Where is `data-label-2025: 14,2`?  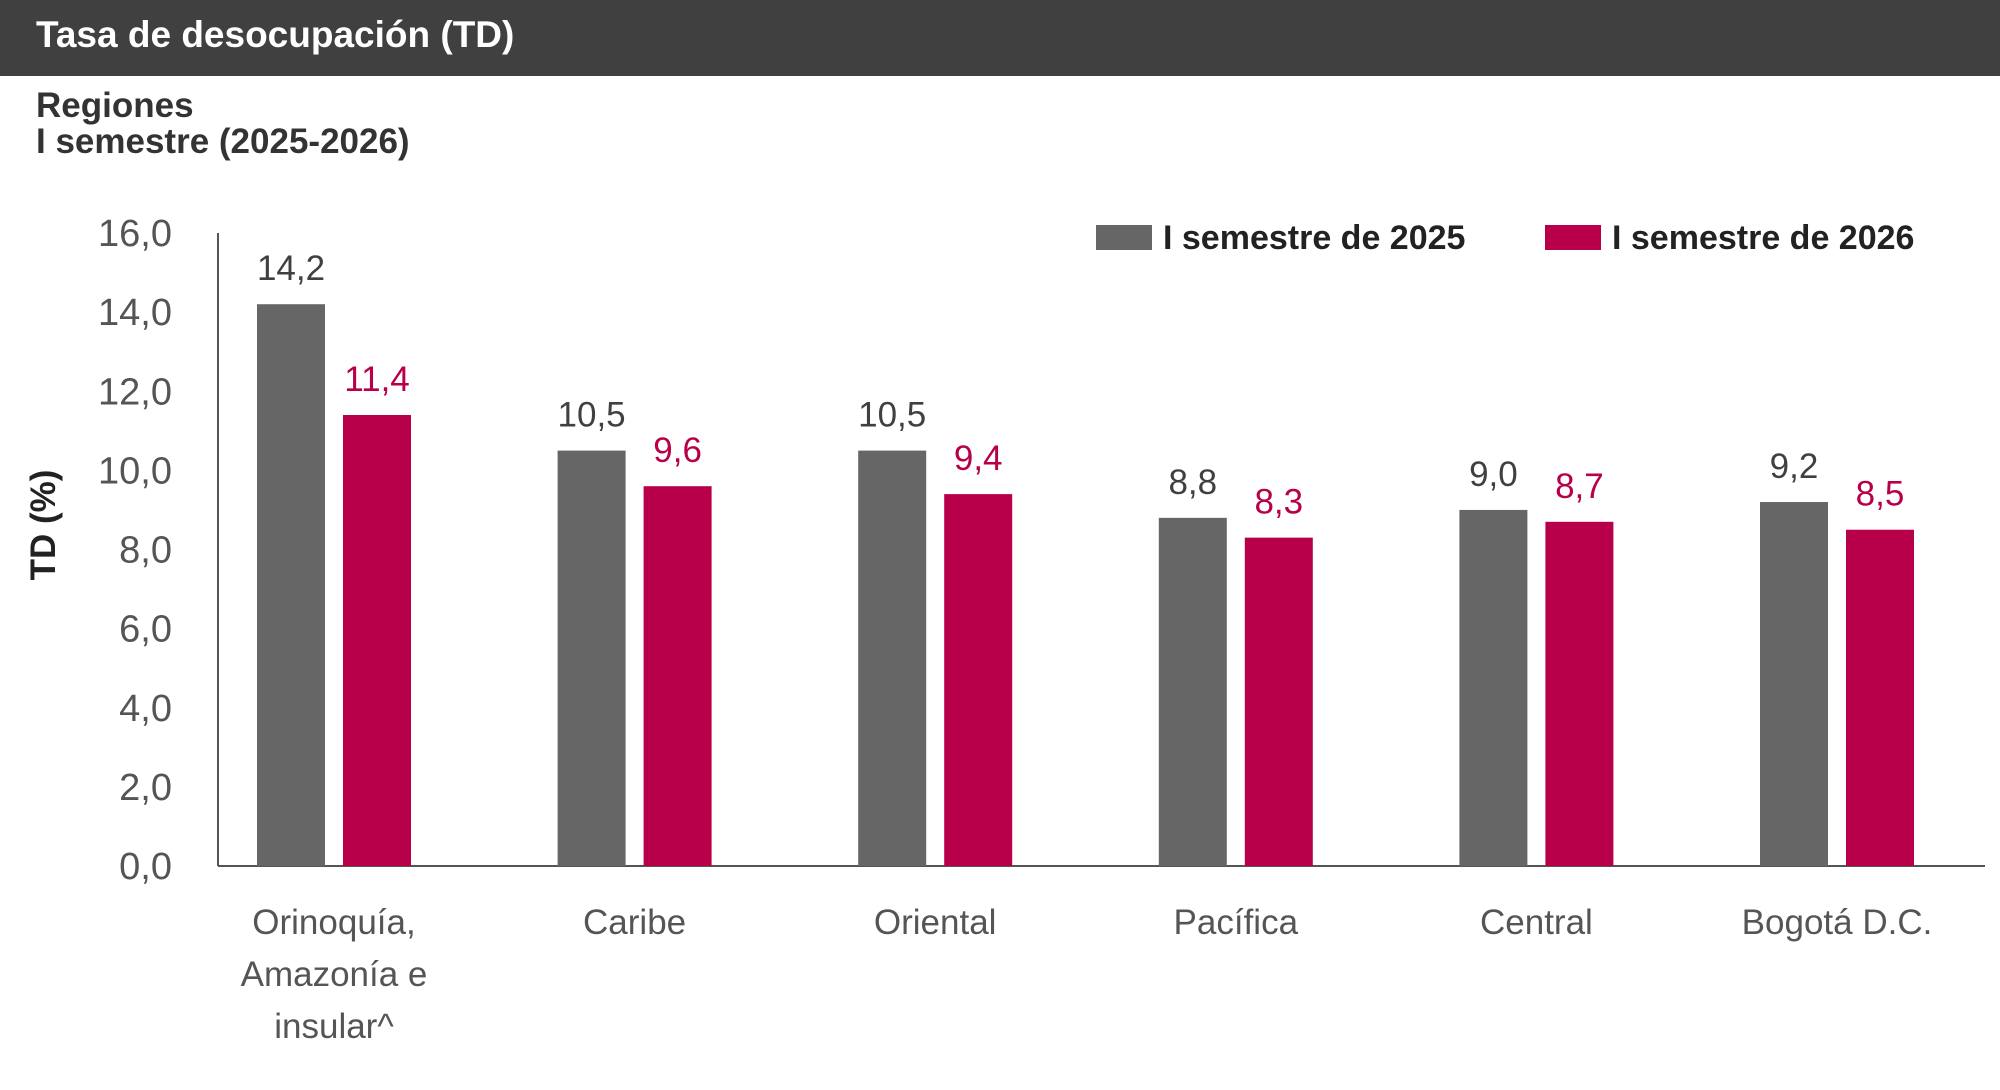
data-label-2025: 14,2 is located at coordinates (291, 268).